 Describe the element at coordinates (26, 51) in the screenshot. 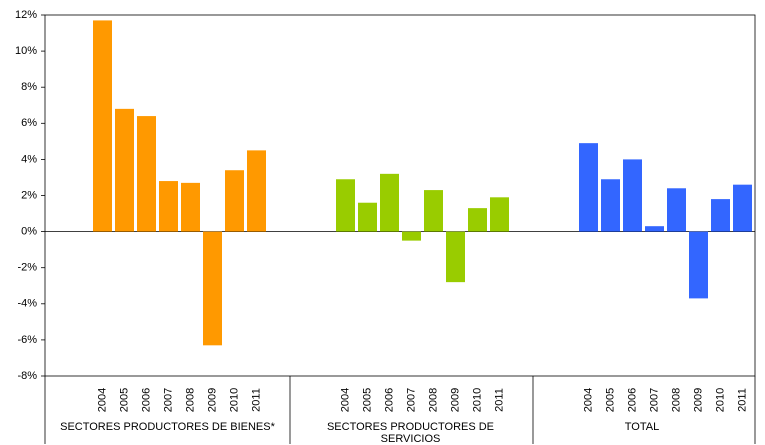

I see `y-tick-label: 10%` at that location.